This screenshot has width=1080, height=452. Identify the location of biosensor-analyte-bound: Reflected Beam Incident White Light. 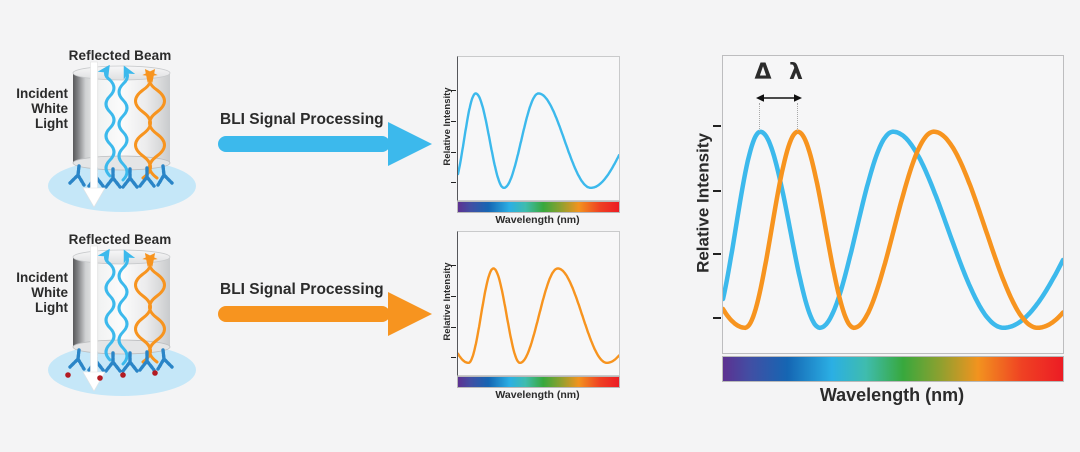
(115, 318).